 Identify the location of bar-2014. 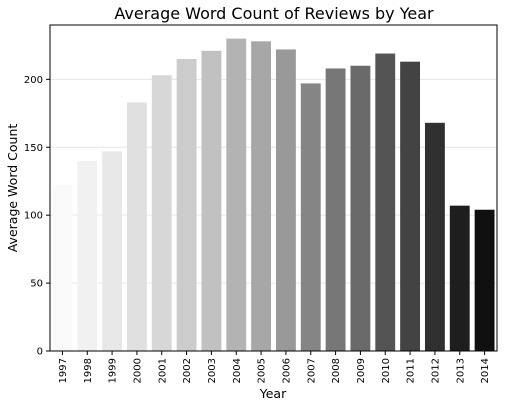
(484, 280).